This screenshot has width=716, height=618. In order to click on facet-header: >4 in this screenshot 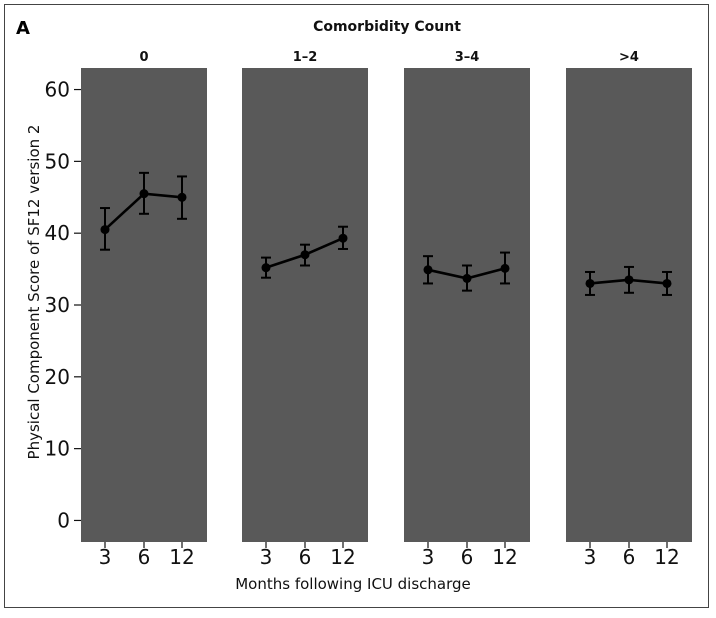, I will do `click(629, 57)`.